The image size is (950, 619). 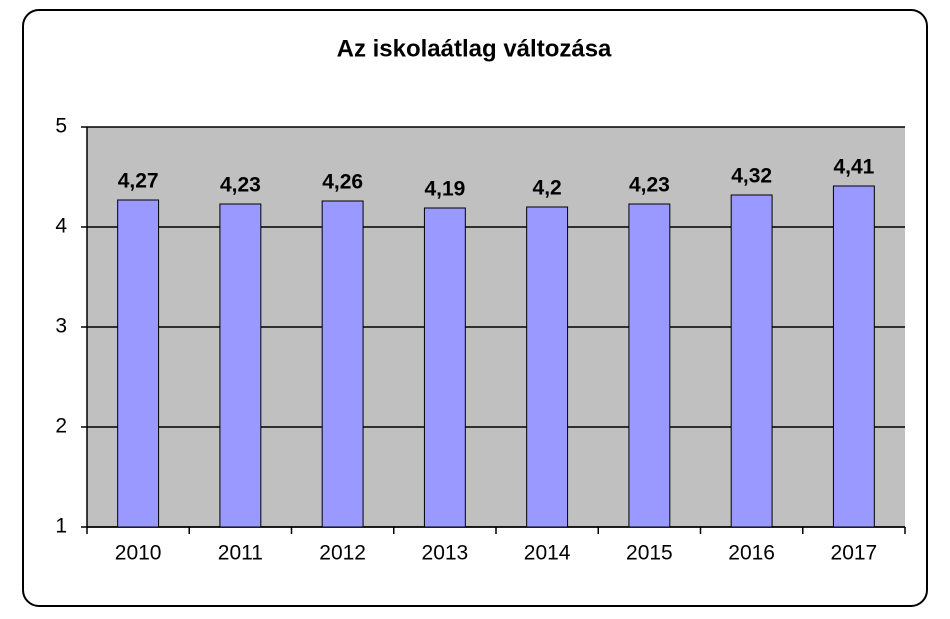 I want to click on y-tick-label: 3, so click(x=61, y=326).